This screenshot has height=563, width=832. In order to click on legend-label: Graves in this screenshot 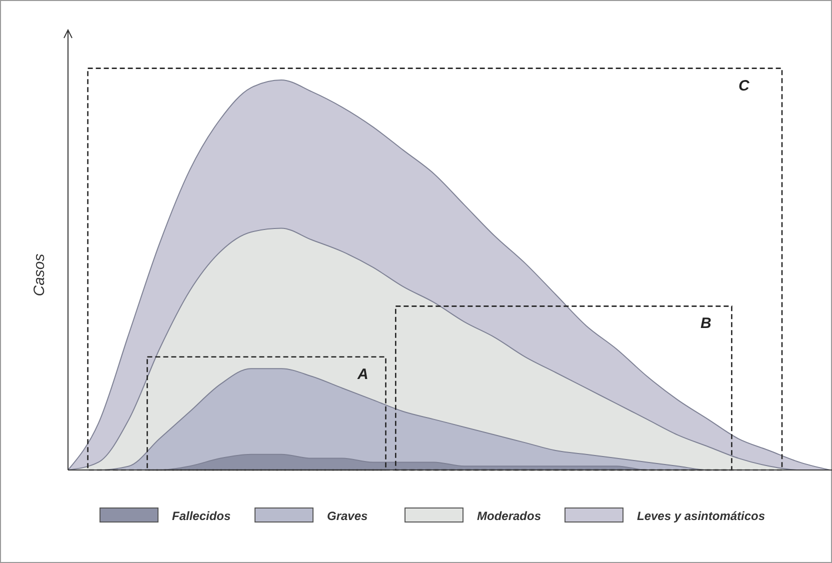, I will do `click(347, 516)`.